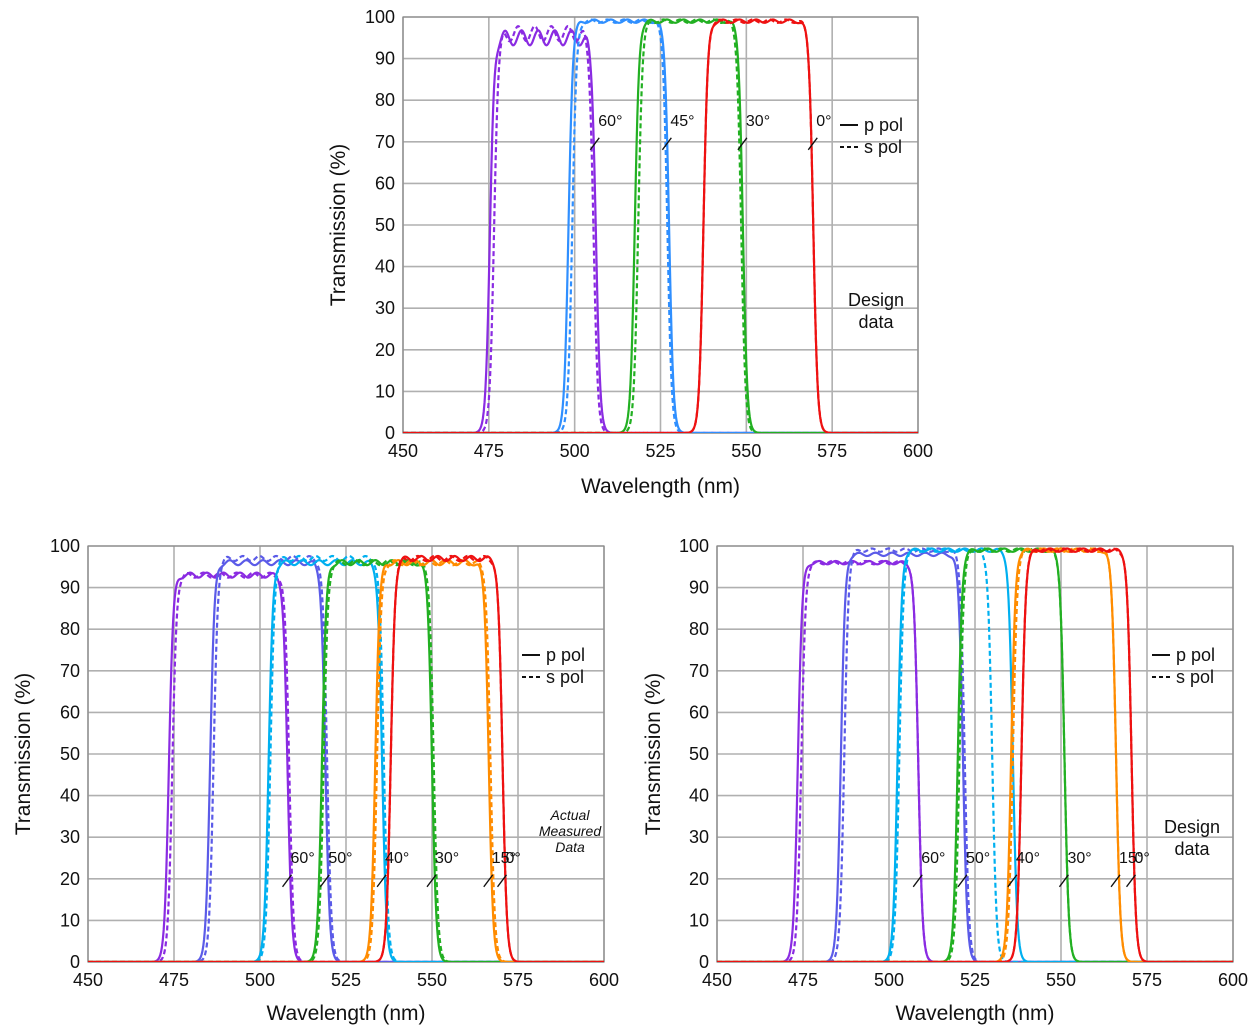  Describe the element at coordinates (397, 858) in the screenshot. I see `angle-label-40: 40°` at that location.